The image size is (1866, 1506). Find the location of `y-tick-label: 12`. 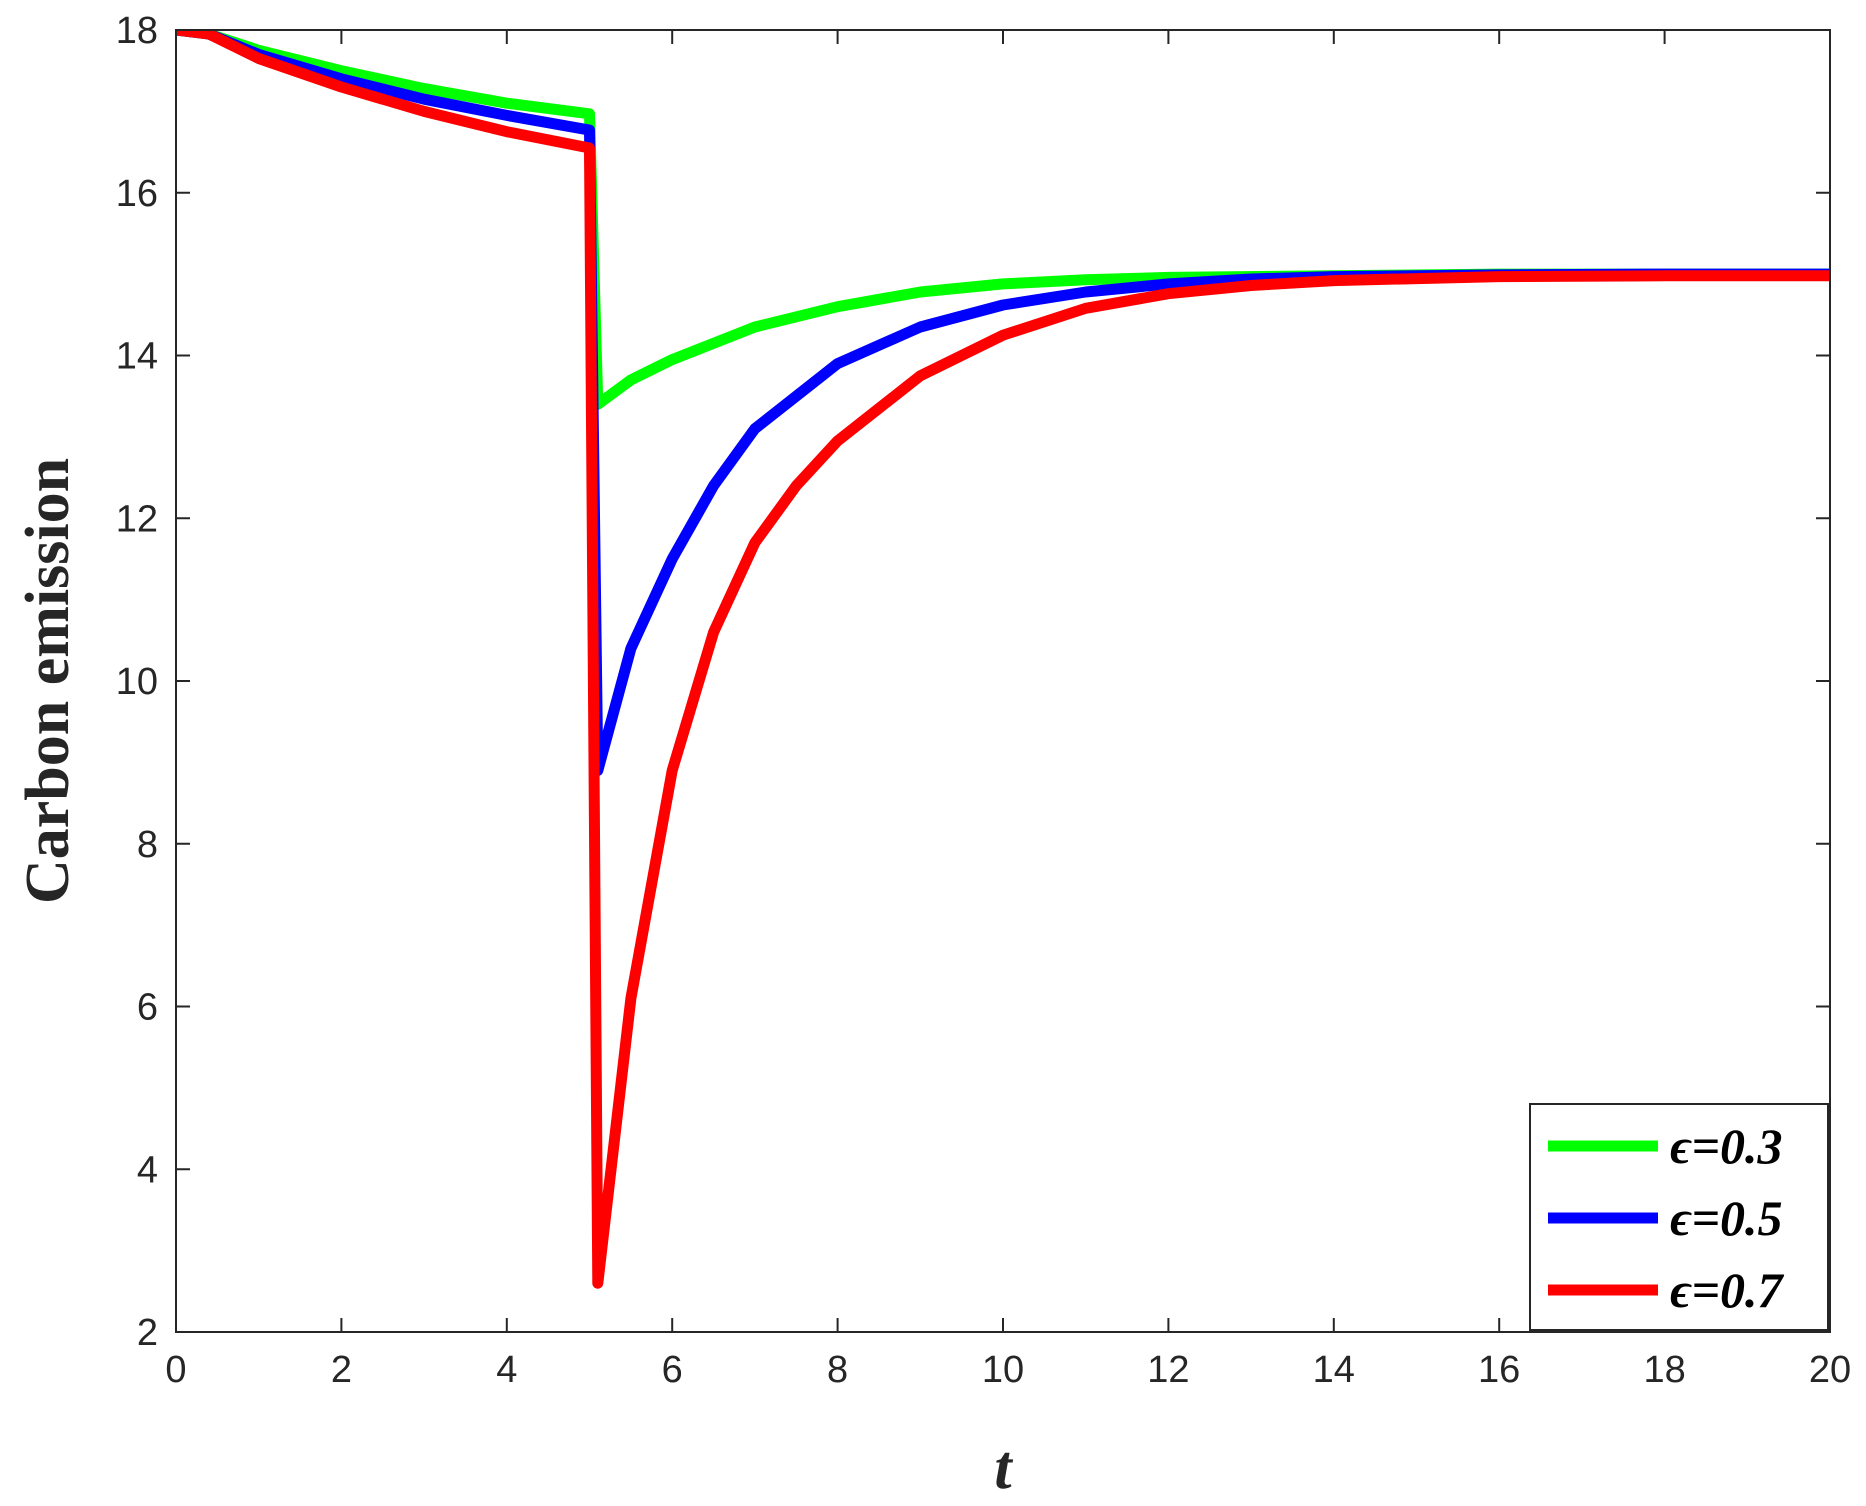

y-tick-label: 12 is located at coordinates (137, 519).